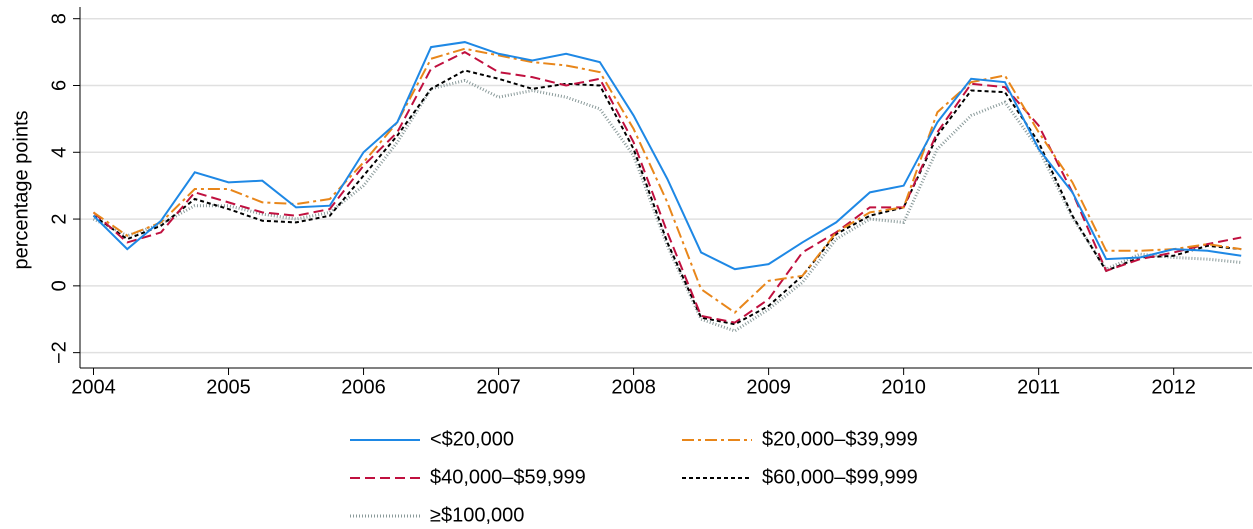  Describe the element at coordinates (228, 387) in the screenshot. I see `x-tick-label: 2005` at that location.